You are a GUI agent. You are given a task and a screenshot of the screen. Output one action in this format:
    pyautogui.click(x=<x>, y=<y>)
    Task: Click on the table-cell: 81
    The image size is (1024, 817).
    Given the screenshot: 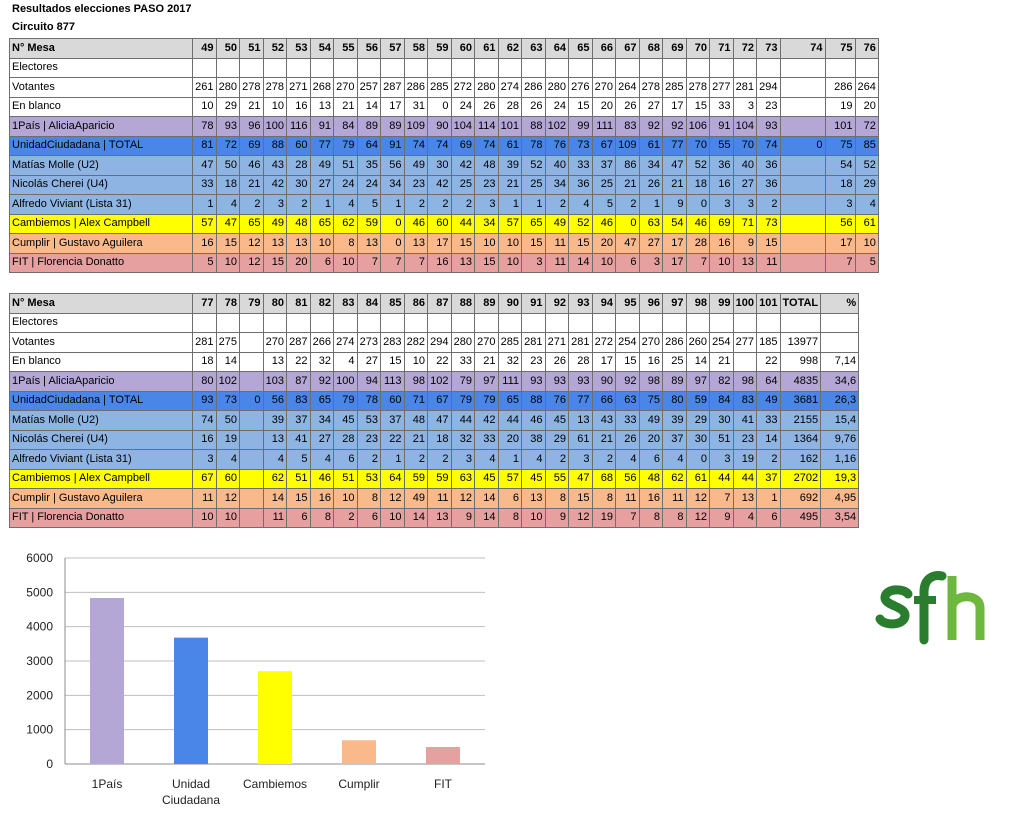 What is the action you would take?
    pyautogui.click(x=205, y=146)
    